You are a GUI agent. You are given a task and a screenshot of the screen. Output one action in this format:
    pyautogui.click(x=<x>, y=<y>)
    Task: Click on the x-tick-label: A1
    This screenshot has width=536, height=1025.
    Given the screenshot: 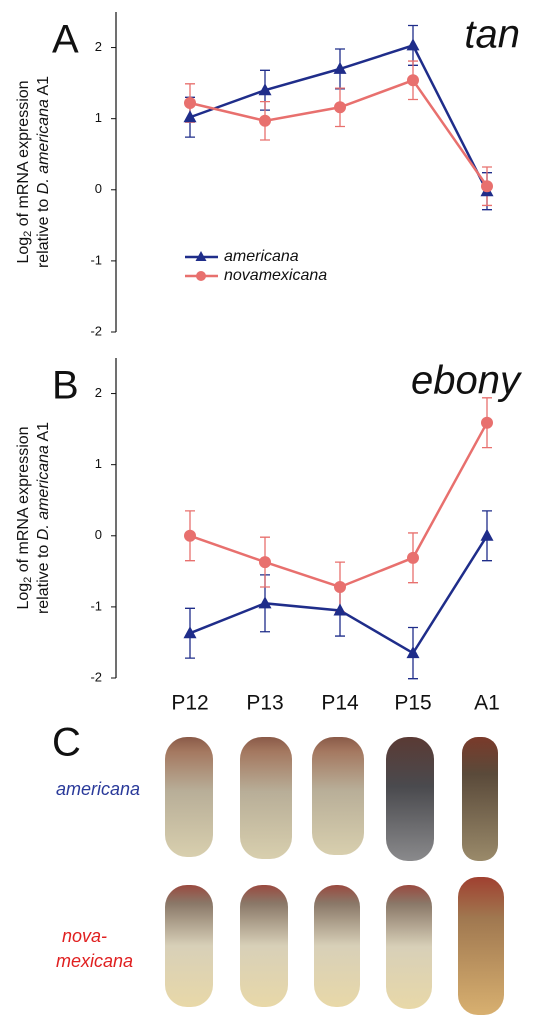 What is the action you would take?
    pyautogui.click(x=487, y=703)
    